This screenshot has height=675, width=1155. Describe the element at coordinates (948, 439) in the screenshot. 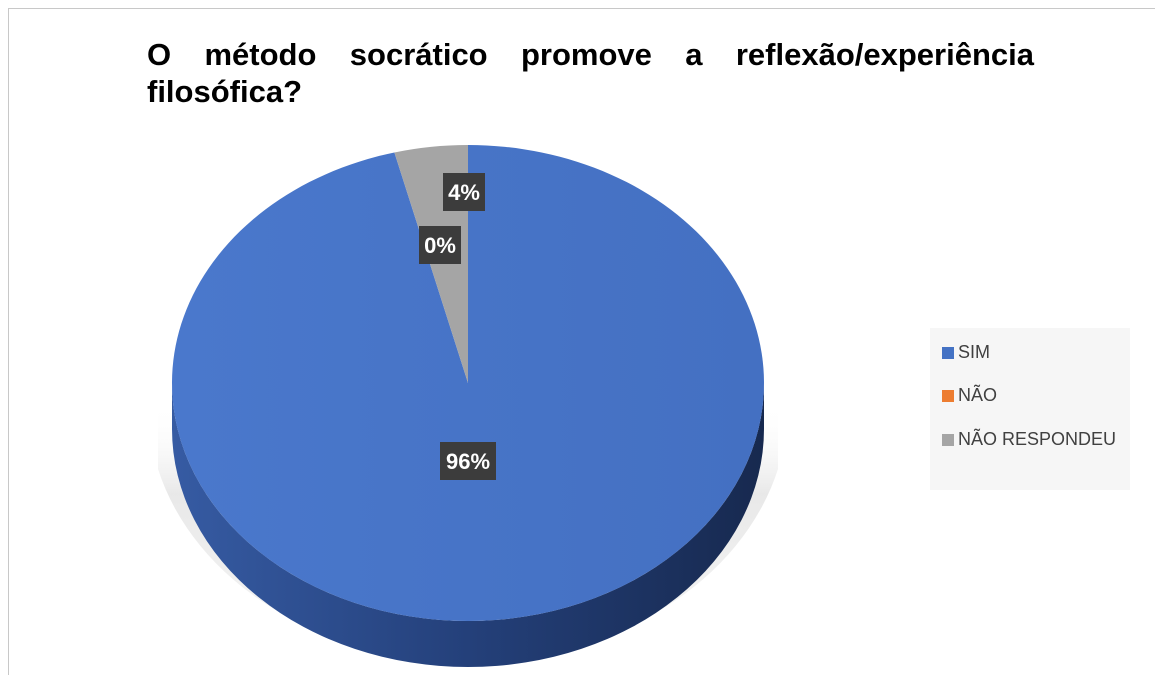

I see `legend-swatch-nao-respondeu` at that location.